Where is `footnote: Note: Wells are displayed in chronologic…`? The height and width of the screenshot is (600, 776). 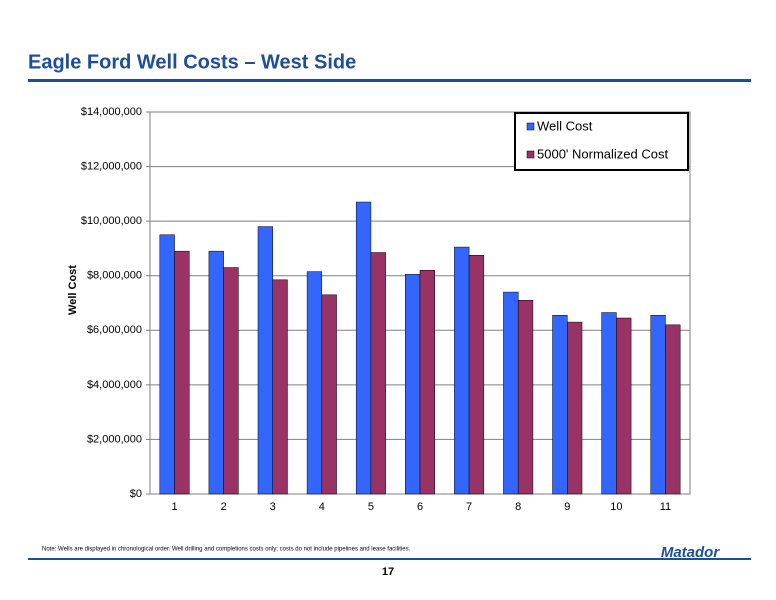 footnote: Note: Wells are displayed in chronologic… is located at coordinates (226, 550).